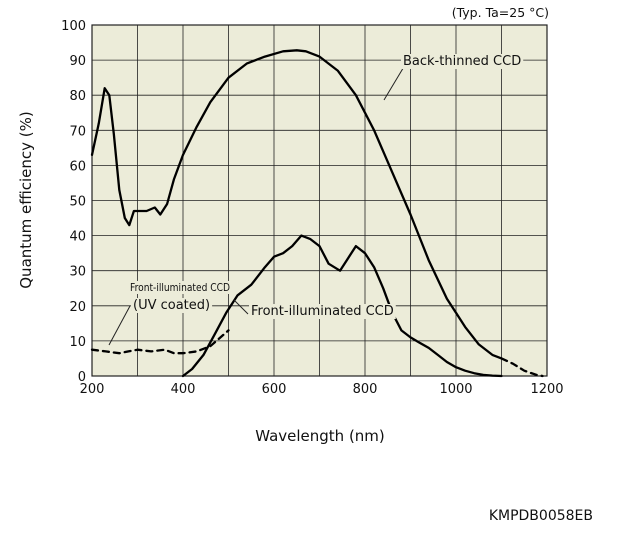 This screenshot has width=636, height=546. Describe the element at coordinates (92, 389) in the screenshot. I see `x-tick-label: 200` at that location.